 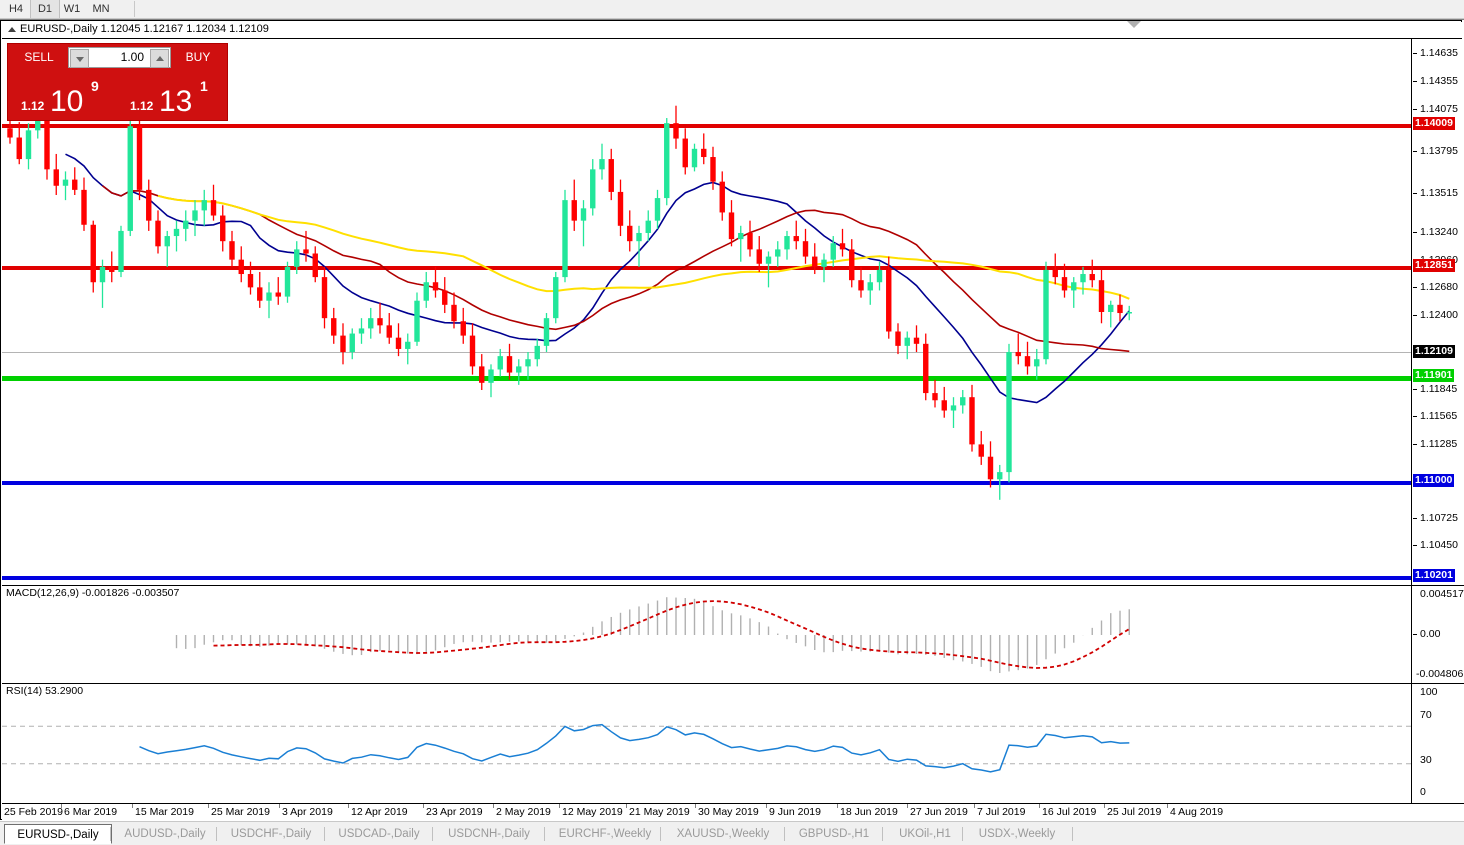 What do you see at coordinates (240, 812) in the screenshot?
I see `date-tick-label: 25 Mar 2019` at bounding box center [240, 812].